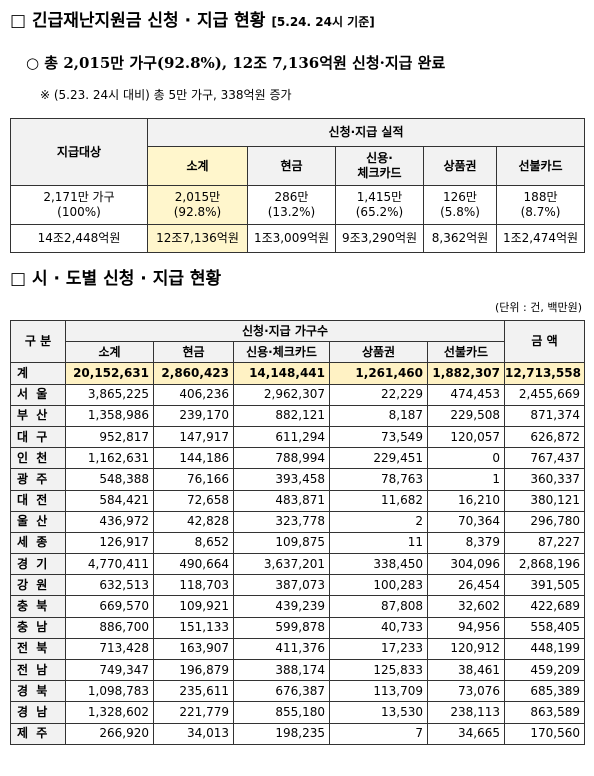 The width and height of the screenshot is (594, 776). What do you see at coordinates (166, 95) in the screenshot?
I see `note: ※ (5.23. 24시 대비) 총 5만 가구, 338억원 증가` at bounding box center [166, 95].